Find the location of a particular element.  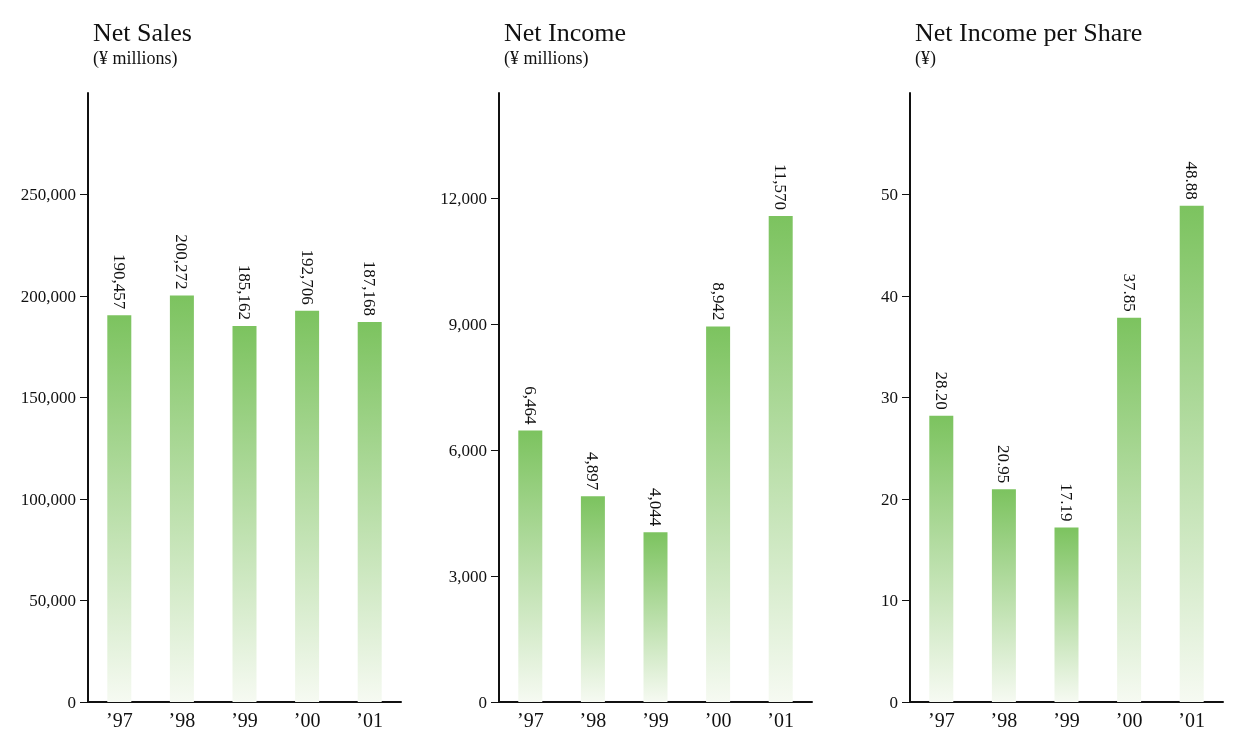

chart-title: Net Income is located at coordinates (565, 32).